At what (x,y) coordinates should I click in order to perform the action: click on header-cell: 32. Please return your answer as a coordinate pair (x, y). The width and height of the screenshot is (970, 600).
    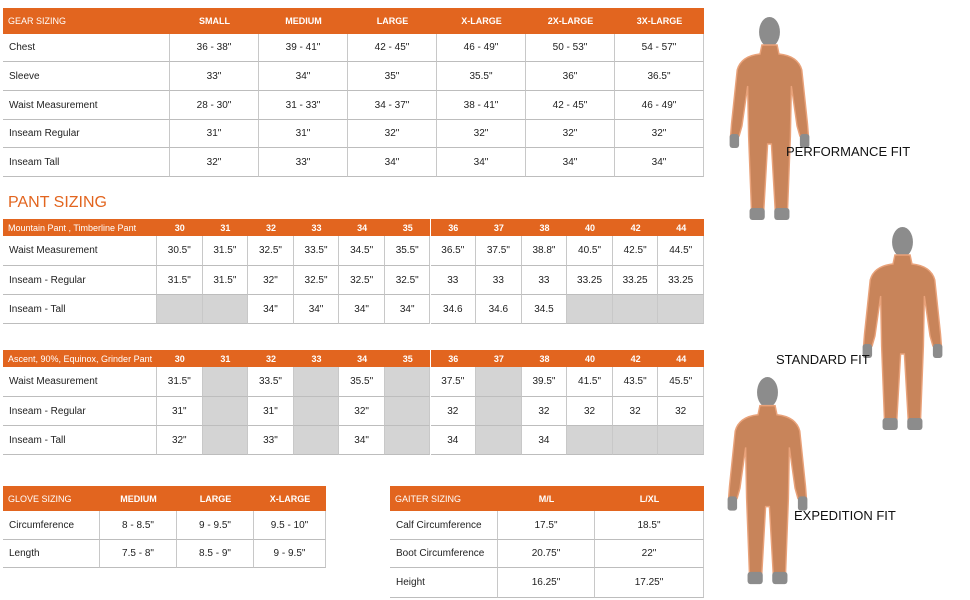
    Looking at the image, I should click on (271, 358).